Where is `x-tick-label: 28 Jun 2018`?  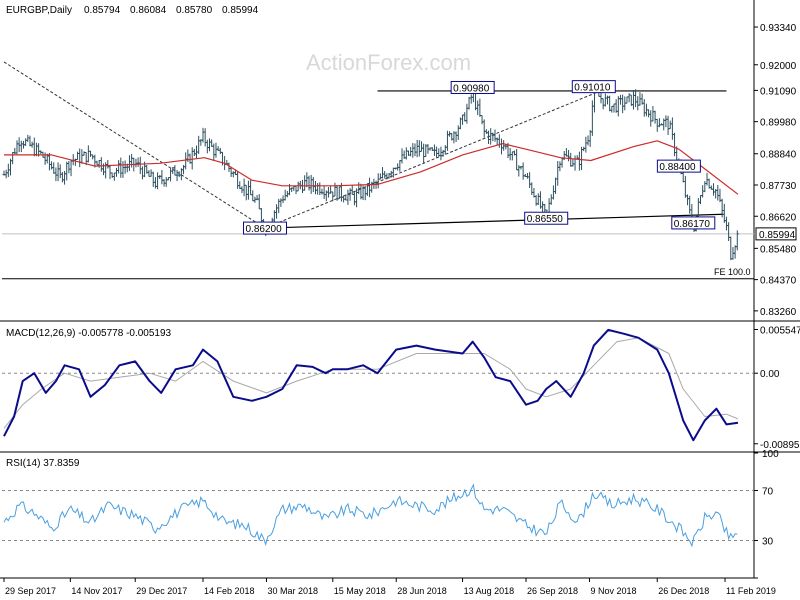 x-tick-label: 28 Jun 2018 is located at coordinates (422, 591).